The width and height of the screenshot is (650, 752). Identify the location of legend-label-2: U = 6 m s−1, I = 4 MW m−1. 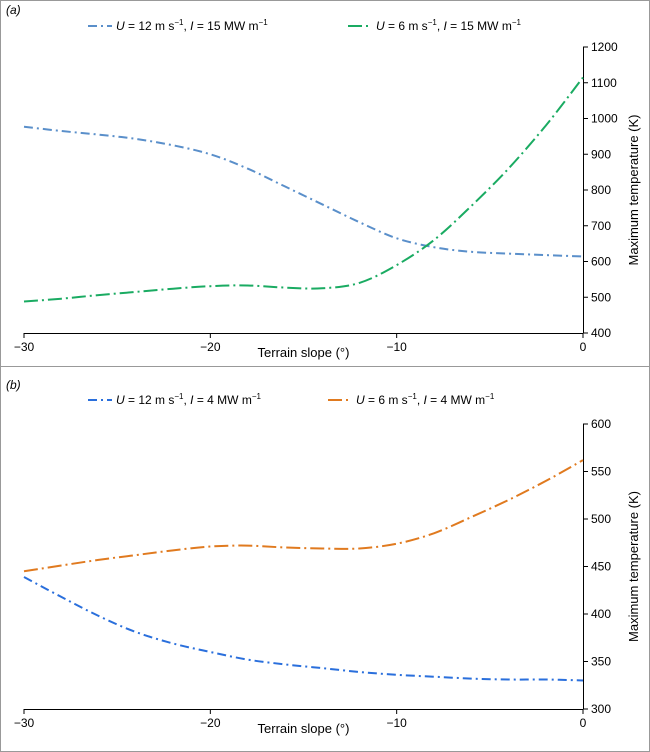
(425, 399).